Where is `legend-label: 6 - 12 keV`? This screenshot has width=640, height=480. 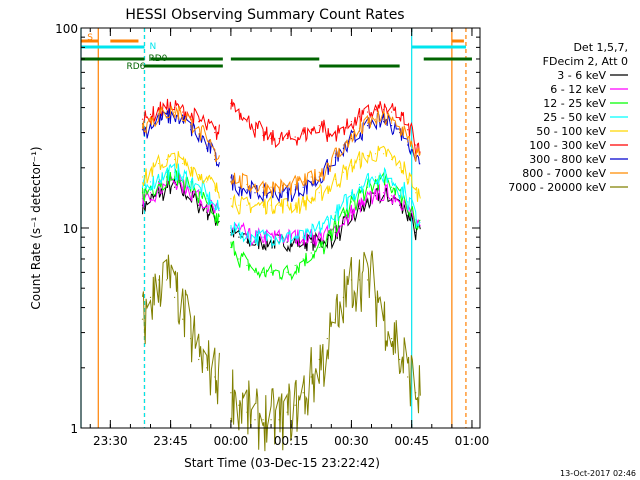
legend-label: 6 - 12 keV is located at coordinates (578, 89).